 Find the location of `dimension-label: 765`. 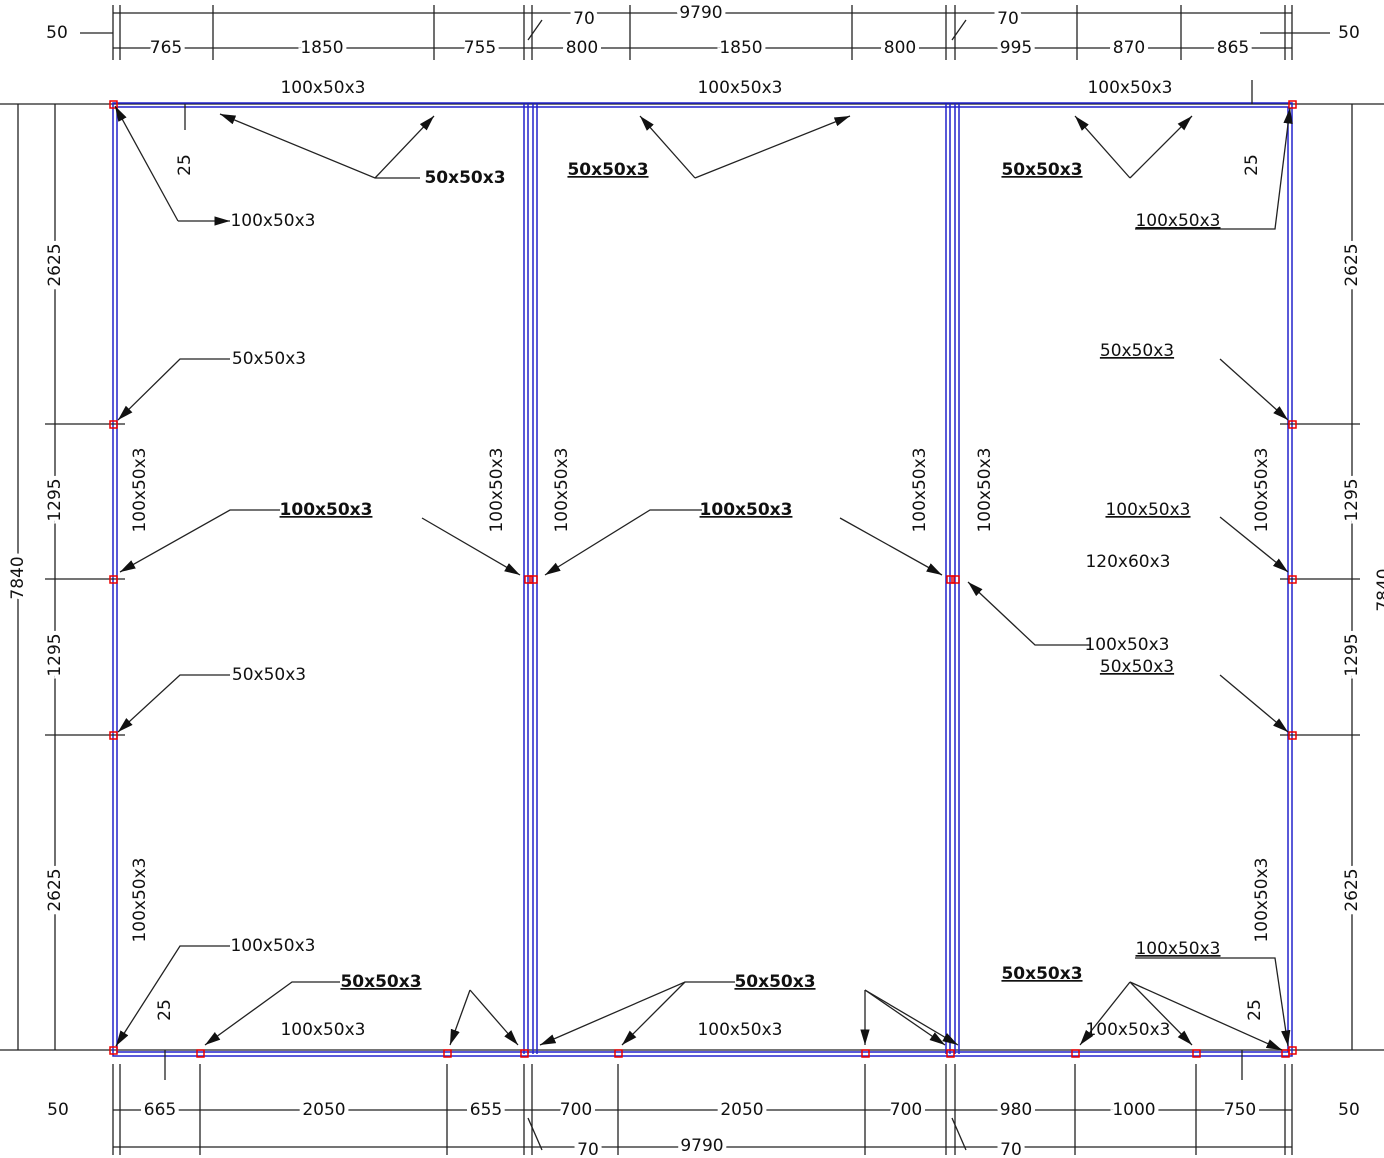

dimension-label: 765 is located at coordinates (166, 48).